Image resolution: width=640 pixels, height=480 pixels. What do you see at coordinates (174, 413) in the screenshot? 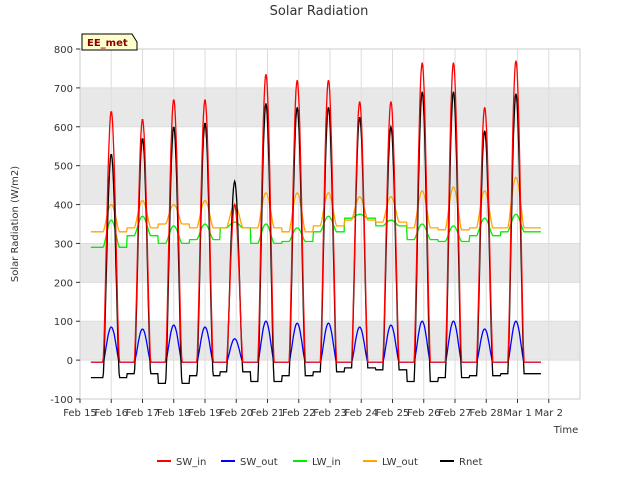
I see `x-tick-label: Feb 18` at bounding box center [174, 413].